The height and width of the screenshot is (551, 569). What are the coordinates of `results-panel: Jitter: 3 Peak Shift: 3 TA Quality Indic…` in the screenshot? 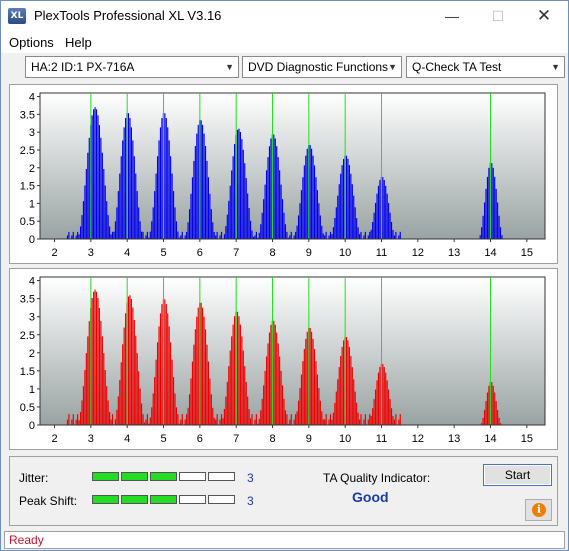 It's located at (283, 491).